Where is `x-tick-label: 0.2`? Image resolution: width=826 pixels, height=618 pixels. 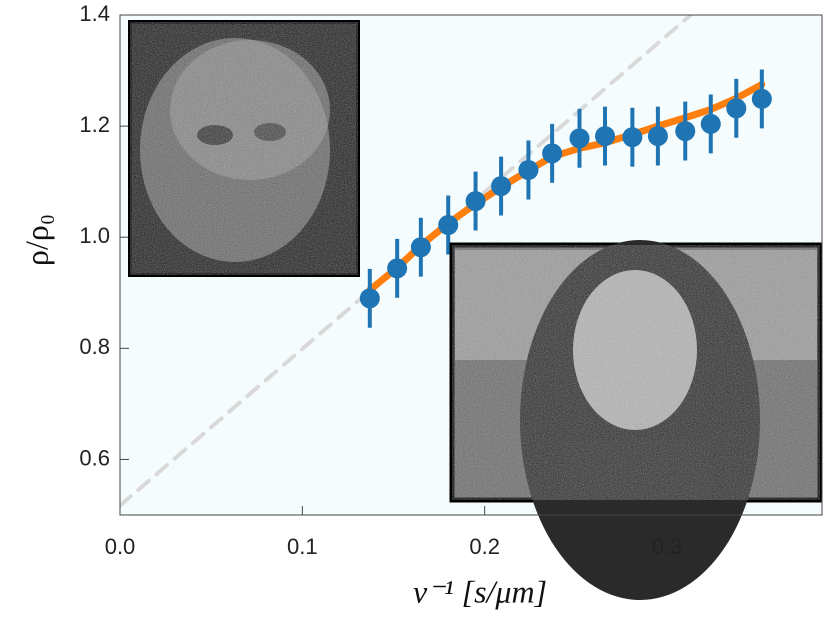
x-tick-label: 0.2 is located at coordinates (484, 546).